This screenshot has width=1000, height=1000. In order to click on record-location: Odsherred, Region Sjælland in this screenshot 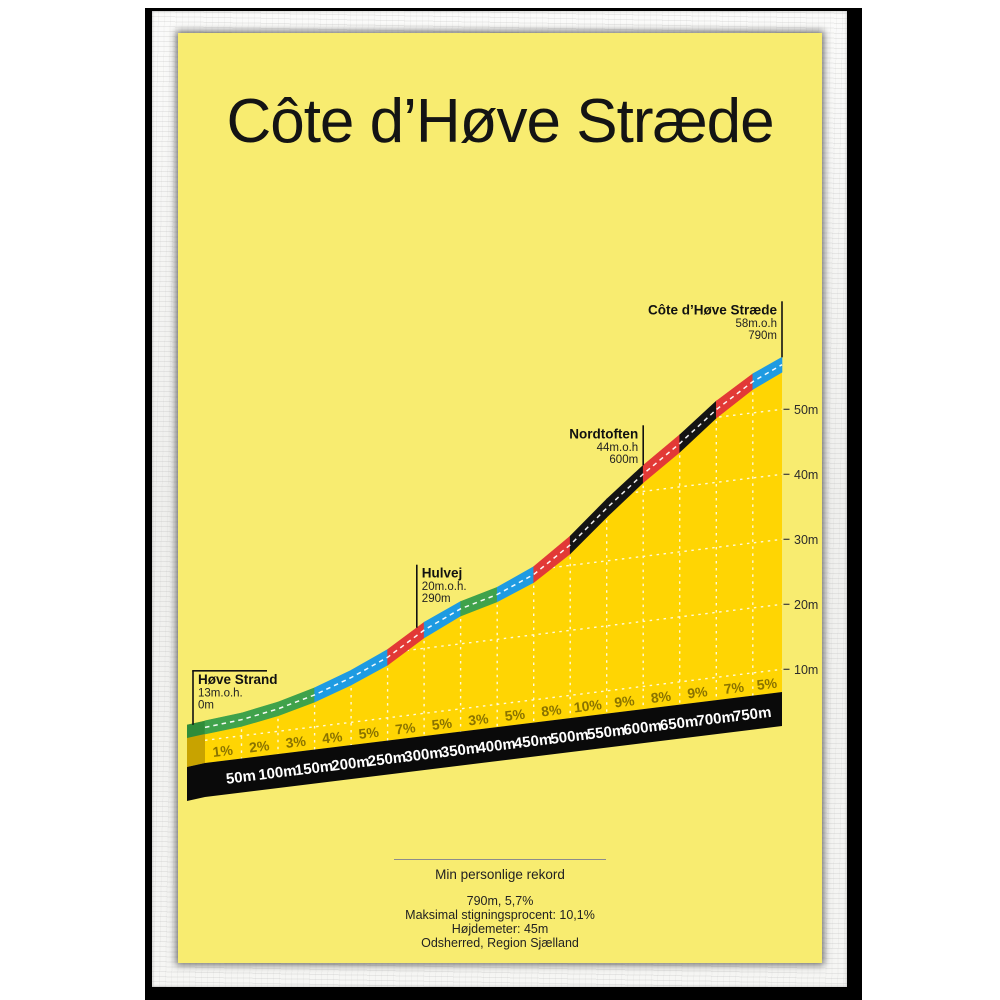, I will do `click(500, 943)`.